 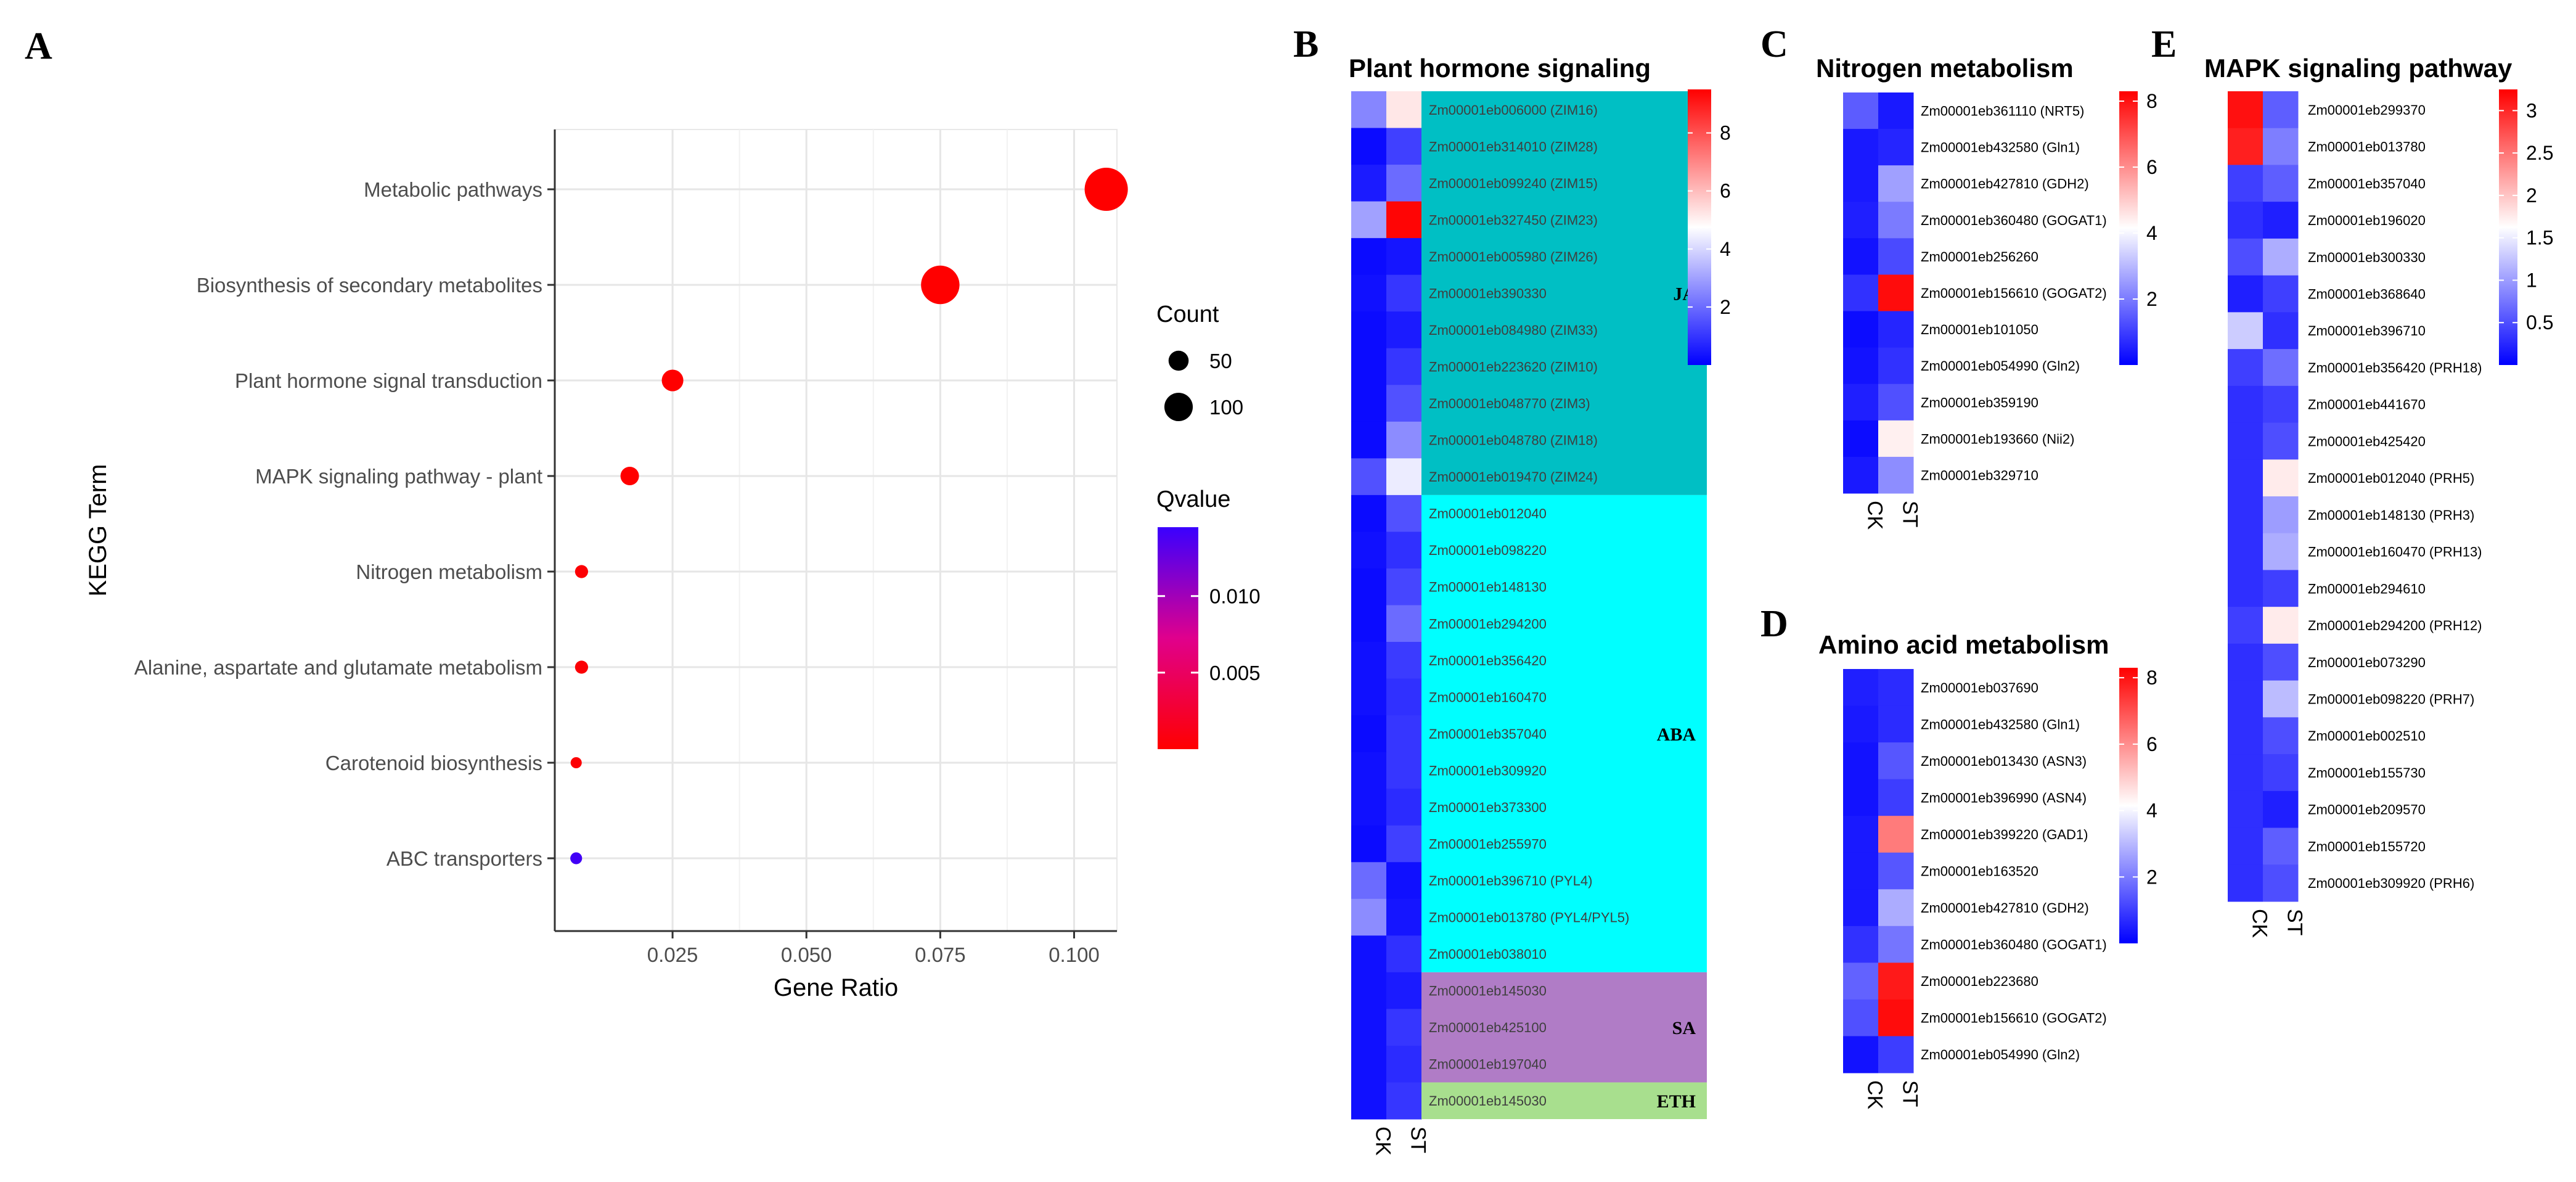 I want to click on y-axis-title: KEGG Term, so click(x=98, y=530).